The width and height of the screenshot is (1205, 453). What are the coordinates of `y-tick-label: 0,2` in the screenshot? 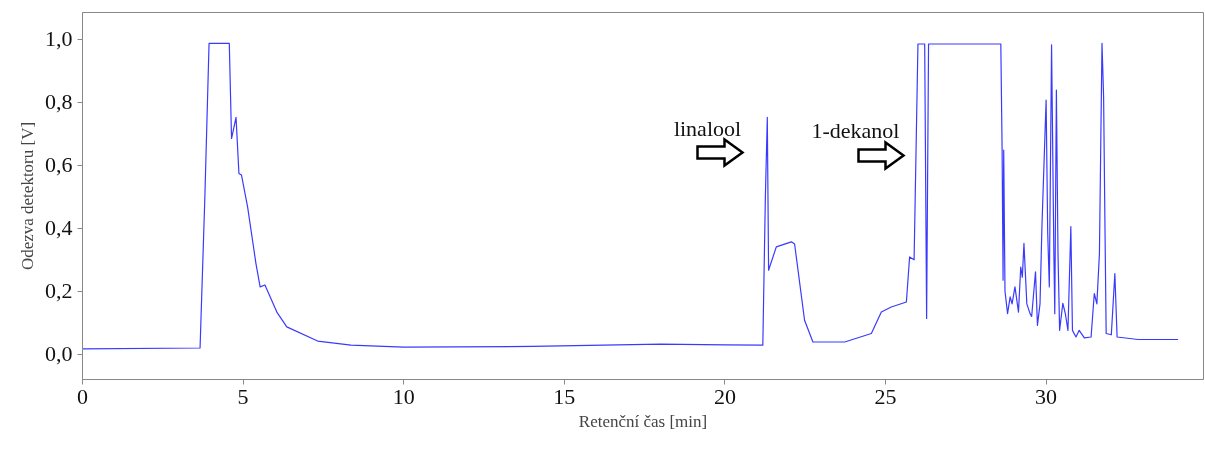 It's located at (59, 291).